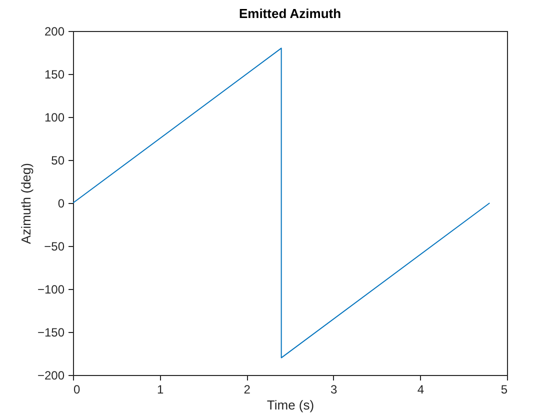 This screenshot has width=560, height=420. Describe the element at coordinates (54, 75) in the screenshot. I see `y-tick-label: 150` at that location.